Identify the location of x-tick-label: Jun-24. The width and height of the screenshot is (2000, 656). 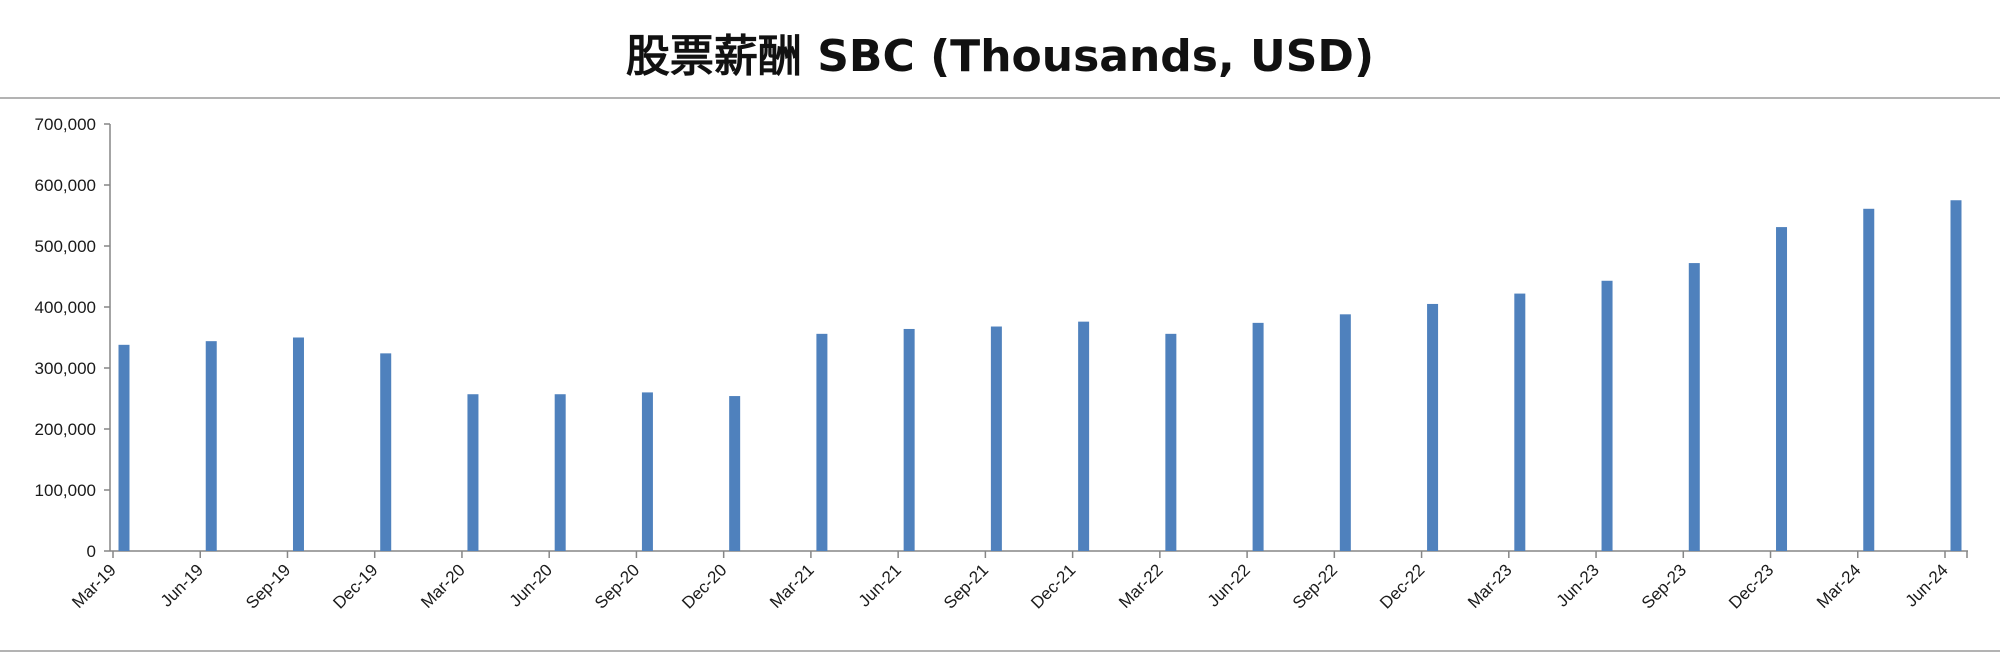
(1927, 585).